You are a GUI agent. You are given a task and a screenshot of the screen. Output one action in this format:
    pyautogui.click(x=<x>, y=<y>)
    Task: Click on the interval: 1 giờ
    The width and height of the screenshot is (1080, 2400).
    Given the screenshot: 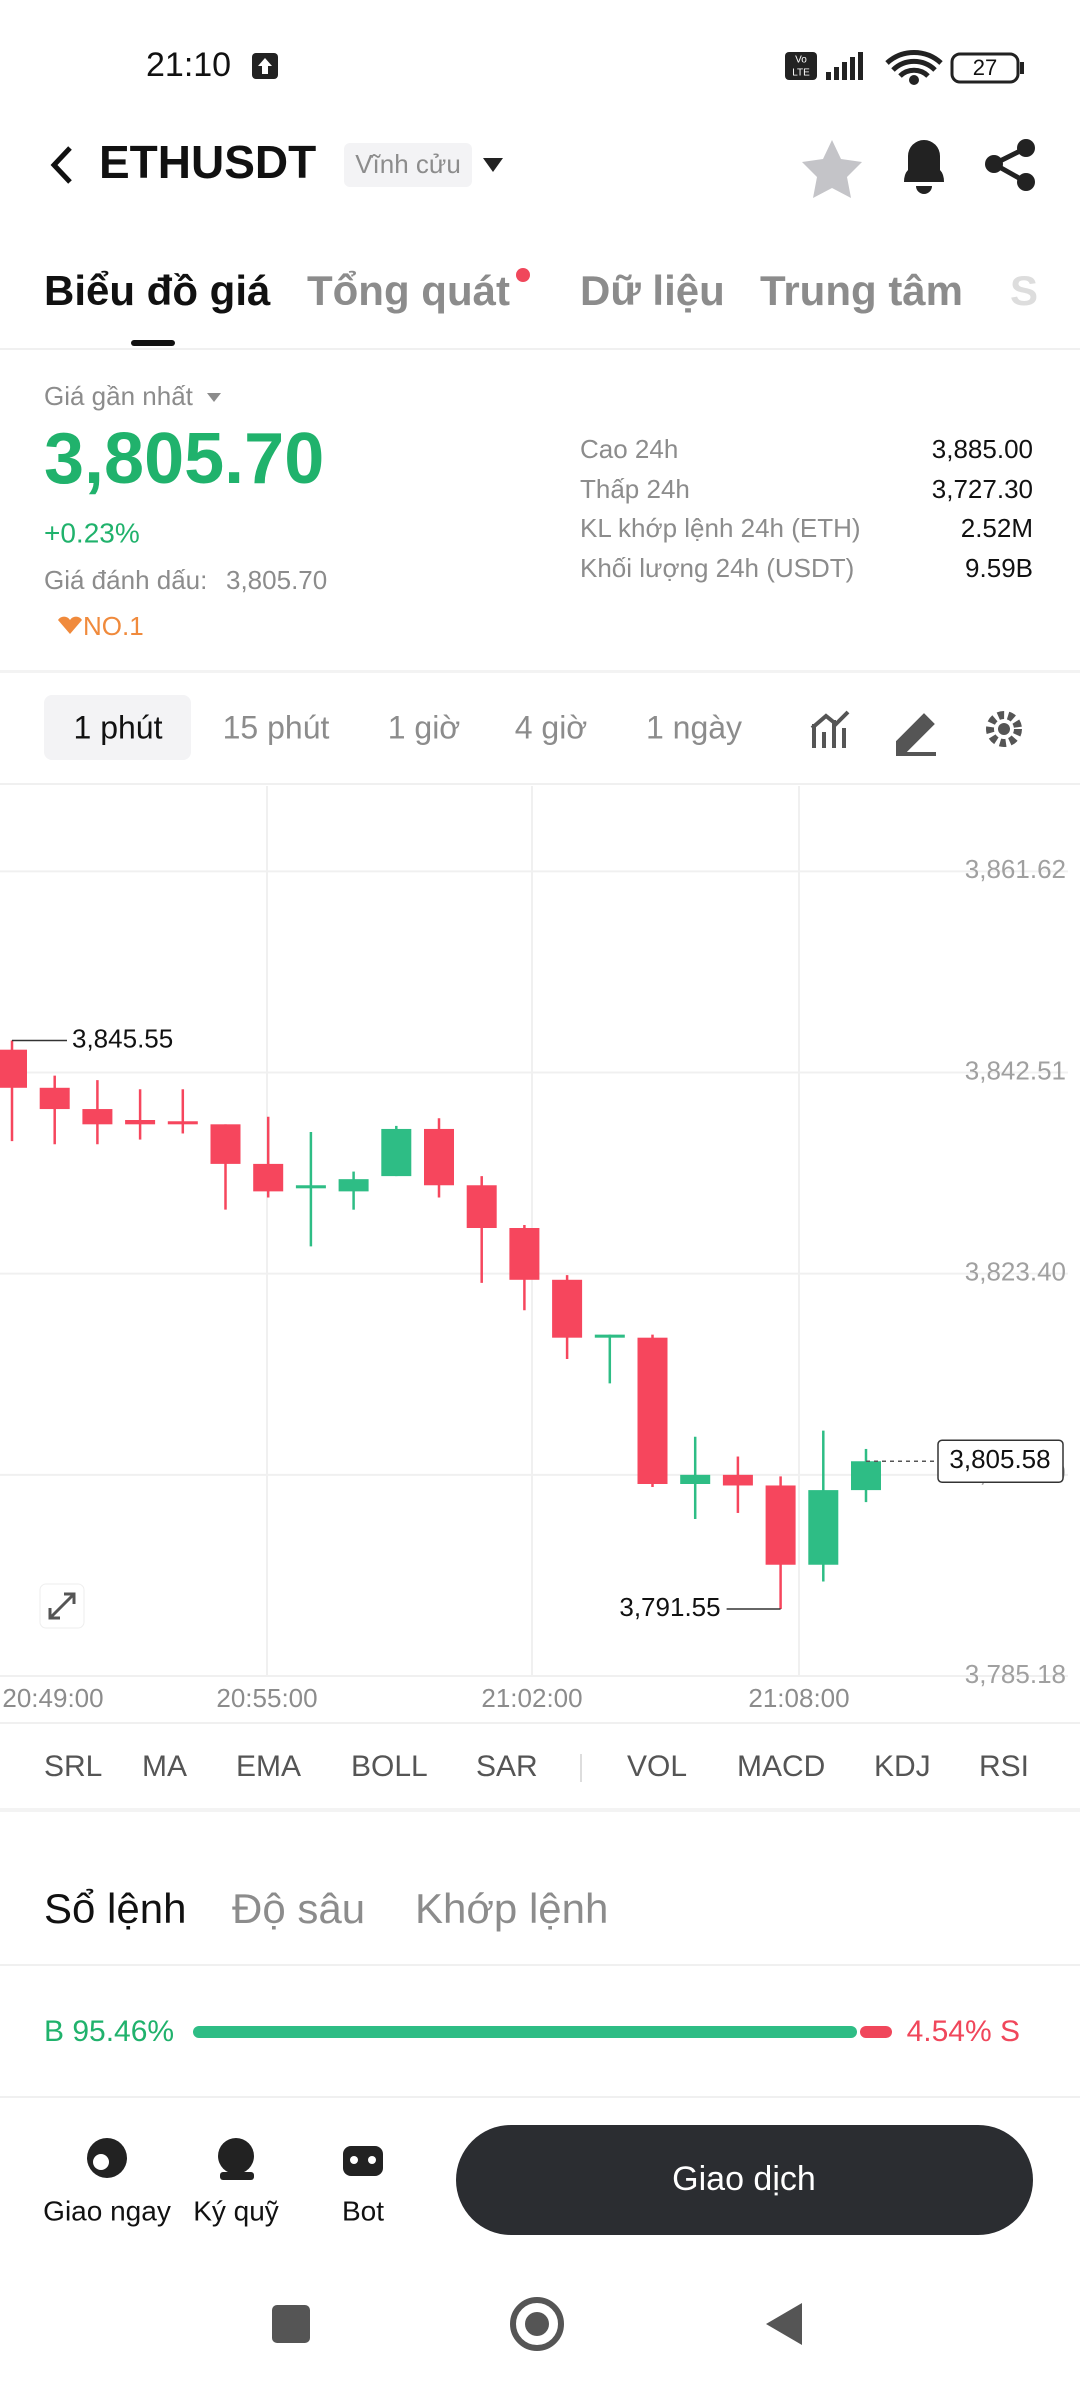 What is the action you would take?
    pyautogui.click(x=424, y=727)
    